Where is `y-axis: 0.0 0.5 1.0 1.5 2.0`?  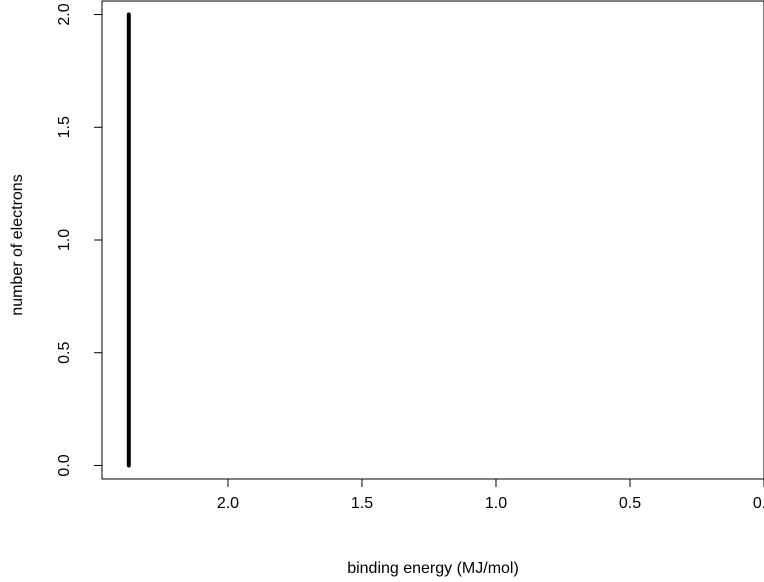 y-axis: 0.0 0.5 1.0 1.5 2.0 is located at coordinates (79, 240).